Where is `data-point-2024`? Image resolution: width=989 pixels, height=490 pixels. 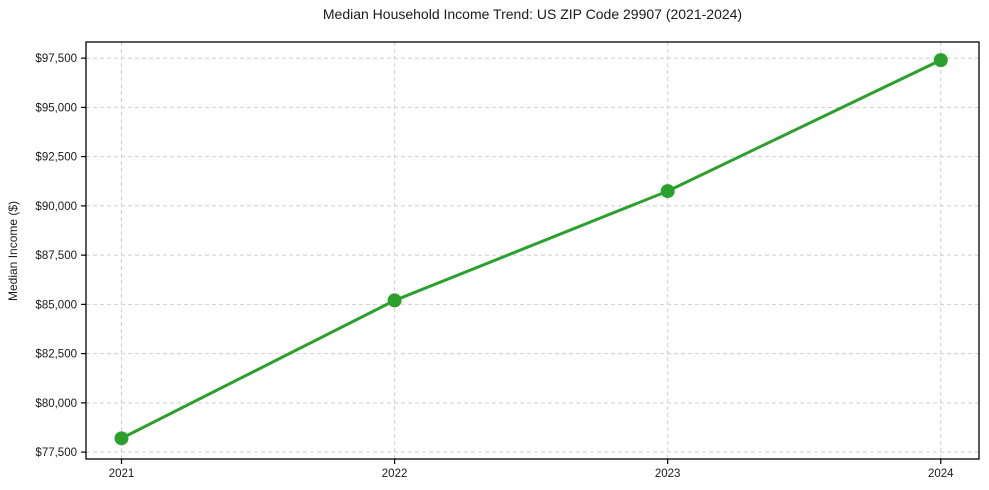
data-point-2024 is located at coordinates (940, 60).